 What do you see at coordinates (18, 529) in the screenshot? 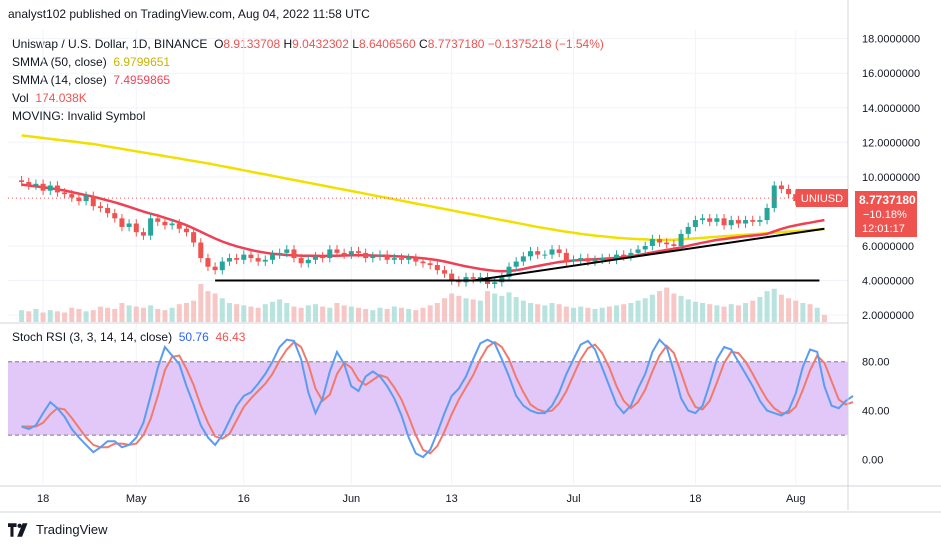
I see `tradingview-logo-icon` at bounding box center [18, 529].